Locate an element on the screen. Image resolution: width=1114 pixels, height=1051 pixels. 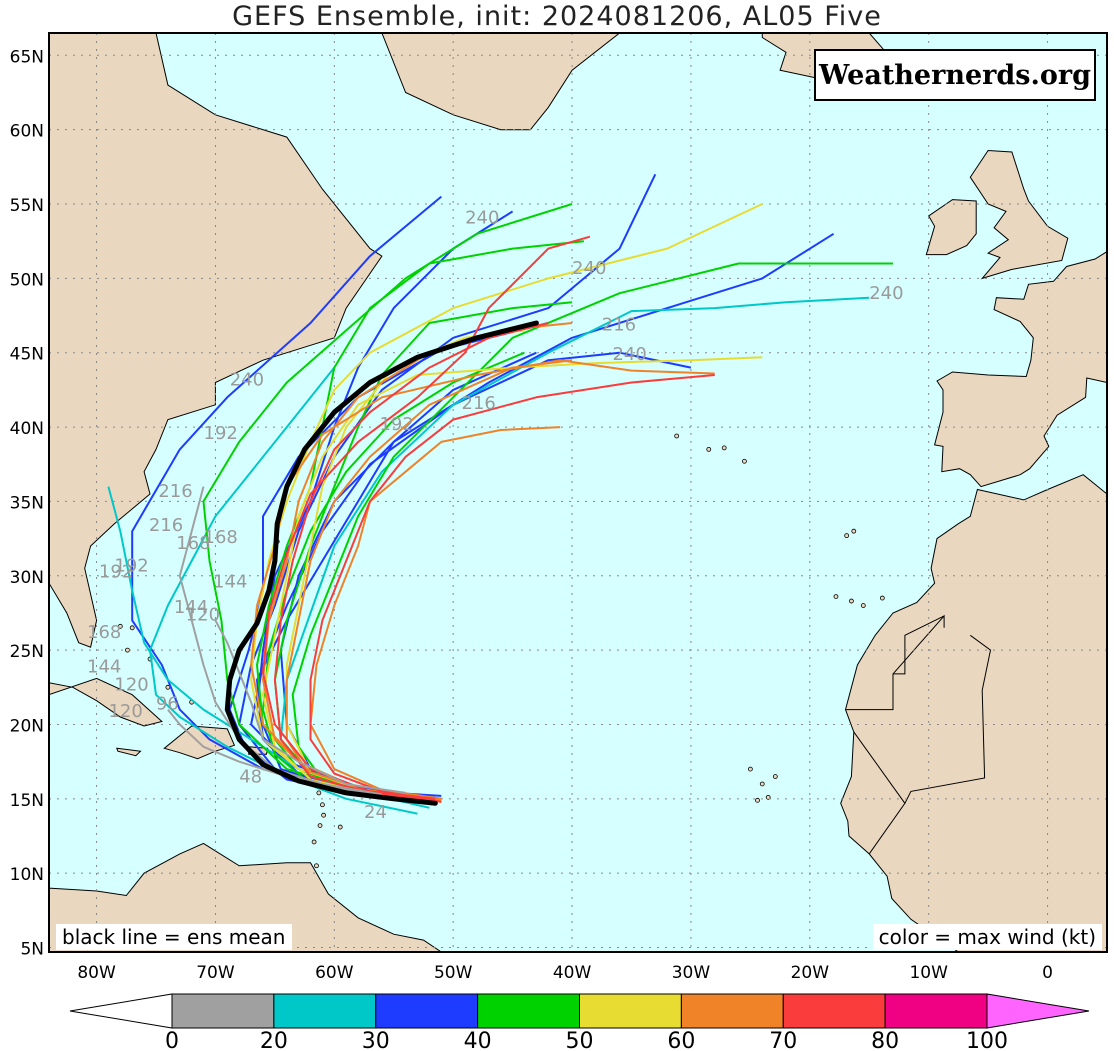
colorbar-tick-label: 30 is located at coordinates (376, 1040).